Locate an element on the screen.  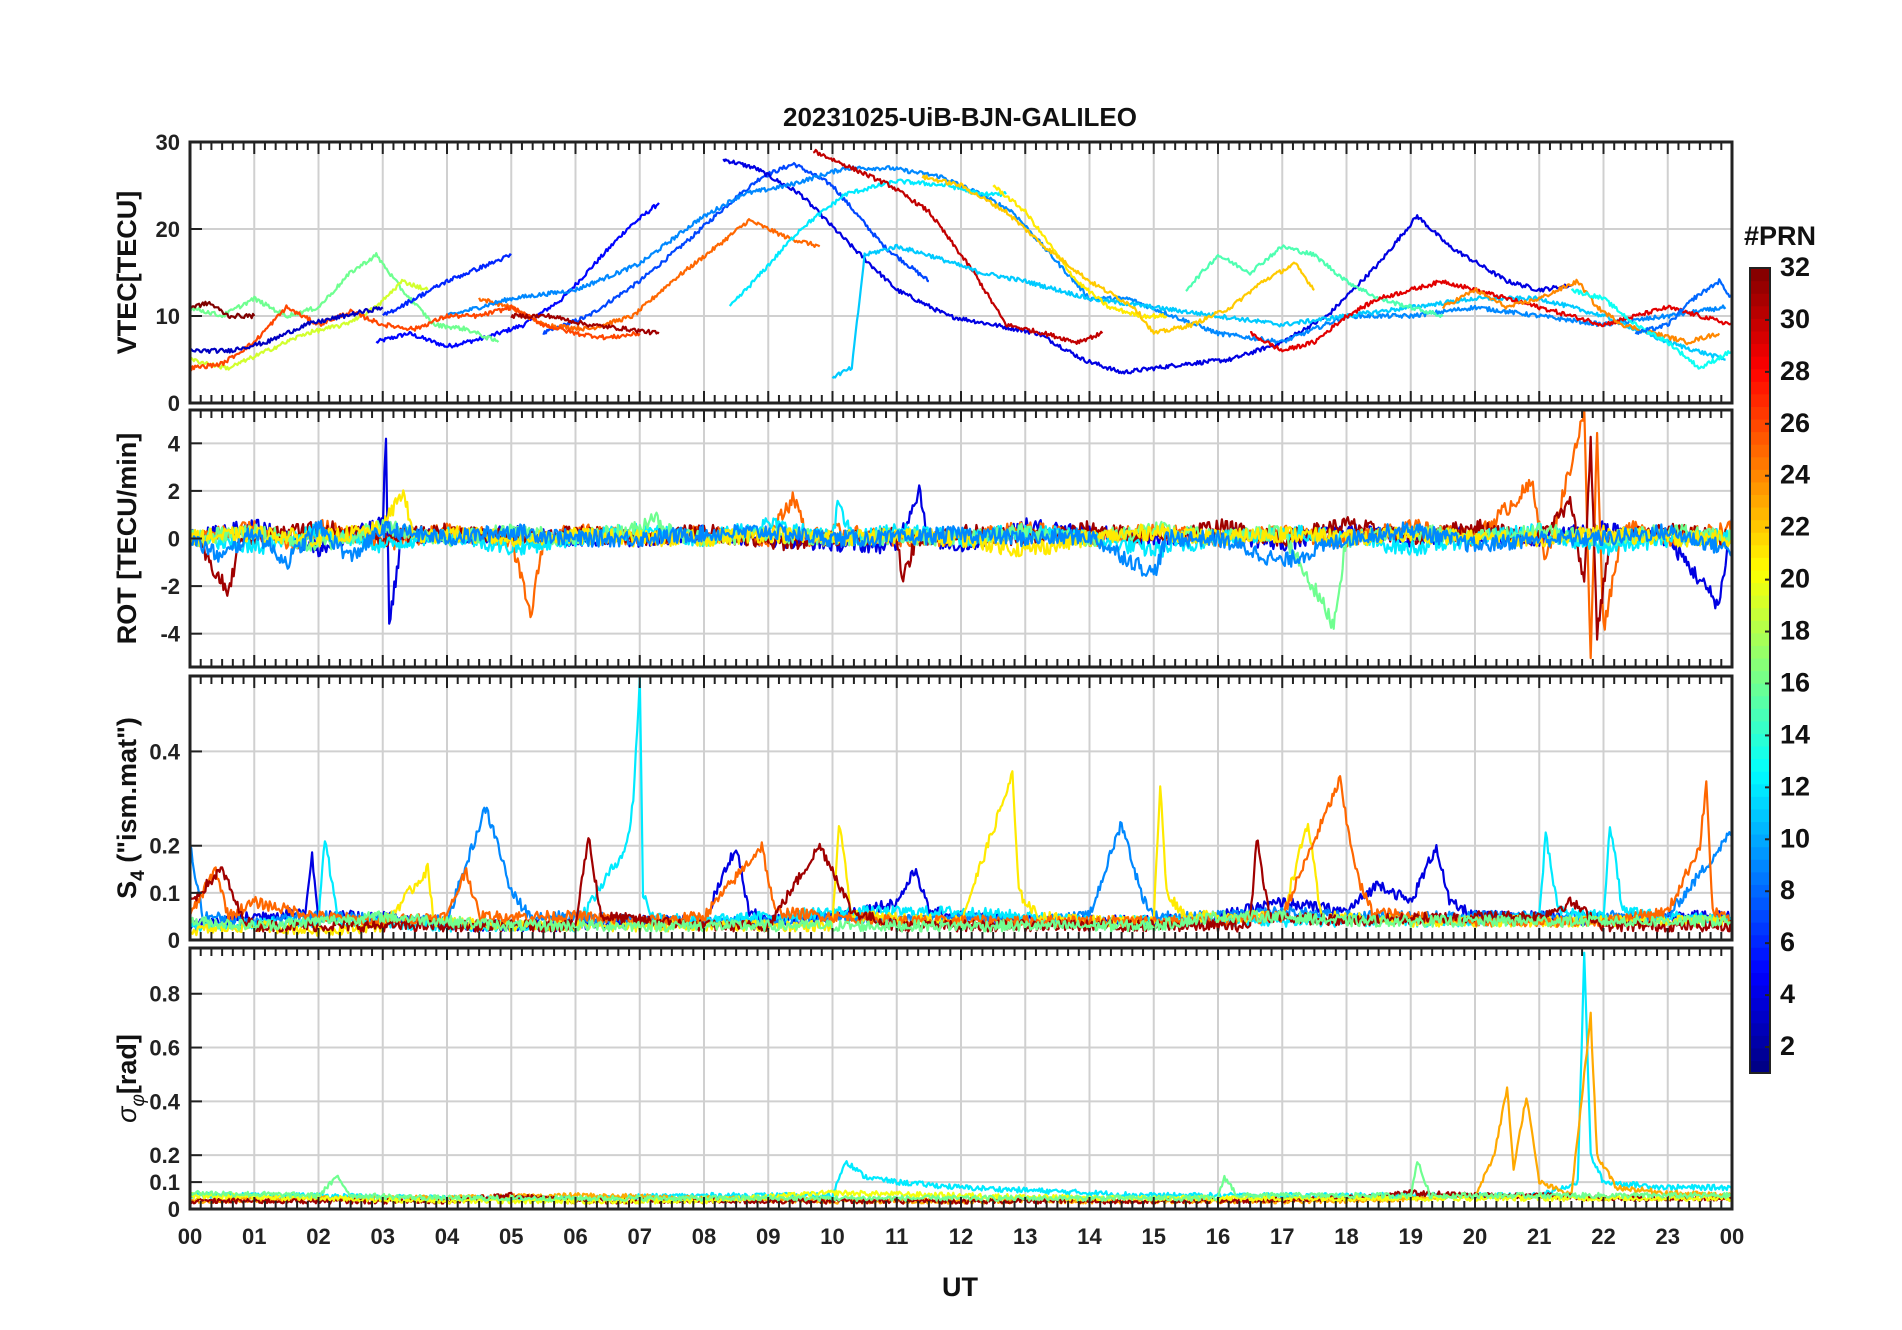
colorbar-tick-label: 10 is located at coordinates (1795, 838).